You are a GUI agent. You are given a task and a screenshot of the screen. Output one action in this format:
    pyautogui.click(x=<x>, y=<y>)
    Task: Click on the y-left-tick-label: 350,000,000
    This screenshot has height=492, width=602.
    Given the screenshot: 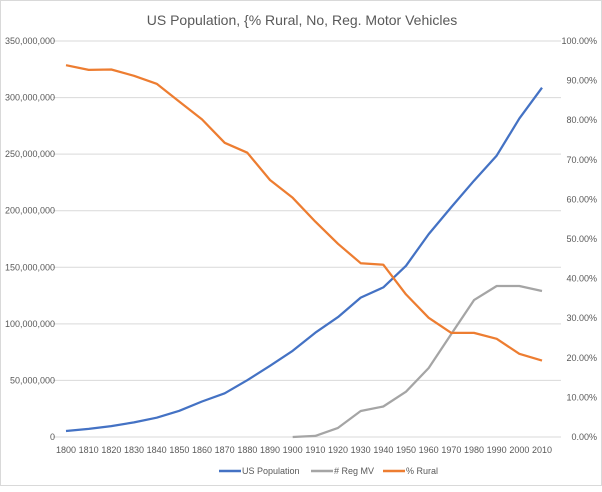 What is the action you would take?
    pyautogui.click(x=30, y=41)
    